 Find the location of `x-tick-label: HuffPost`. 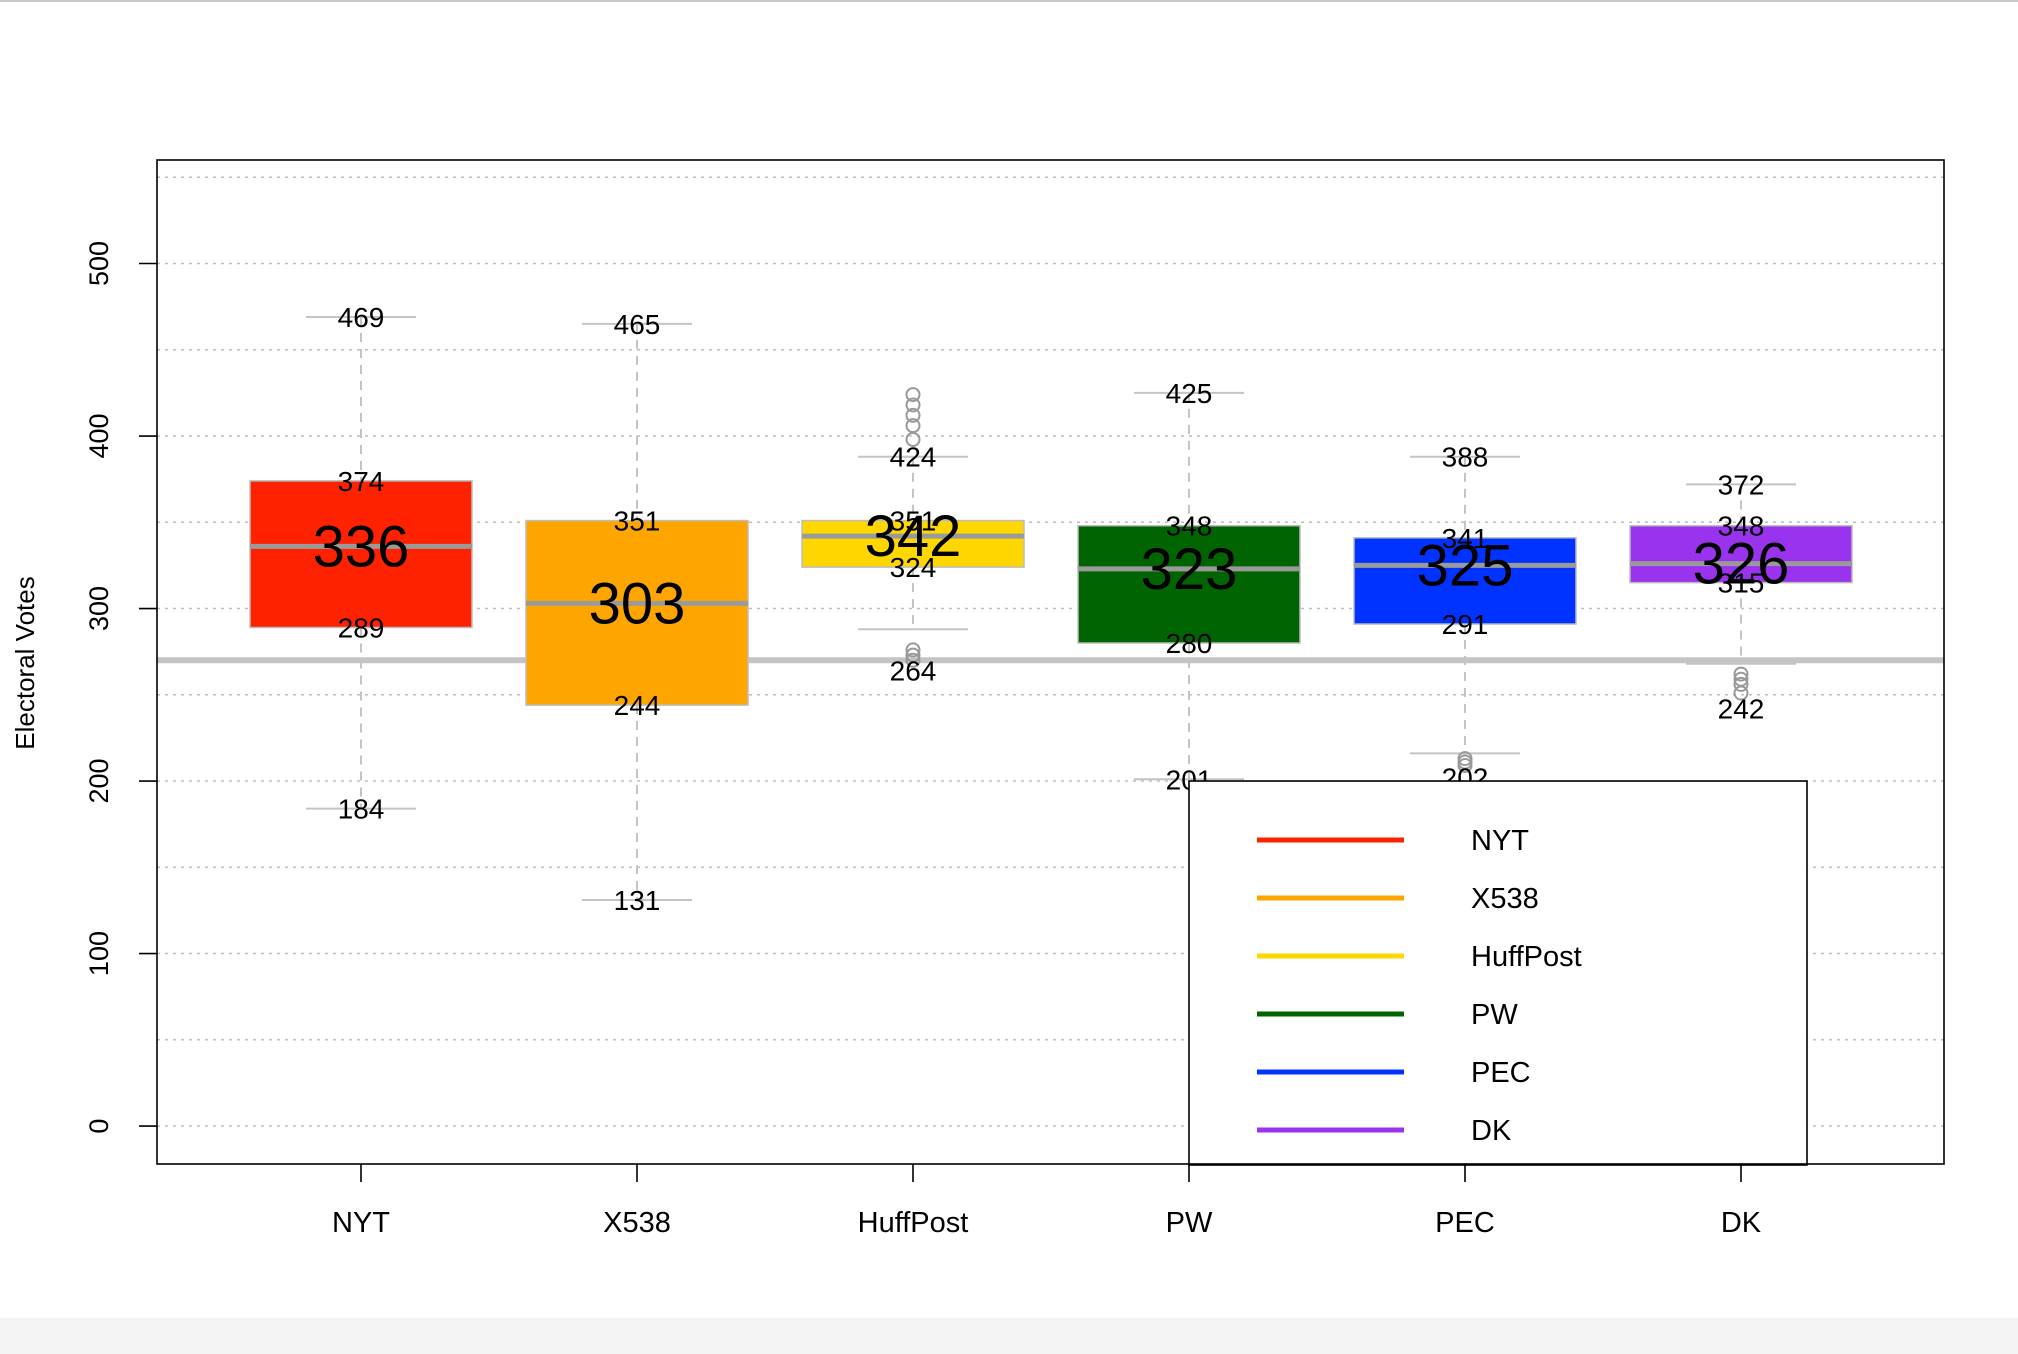

x-tick-label: HuffPost is located at coordinates (913, 1223).